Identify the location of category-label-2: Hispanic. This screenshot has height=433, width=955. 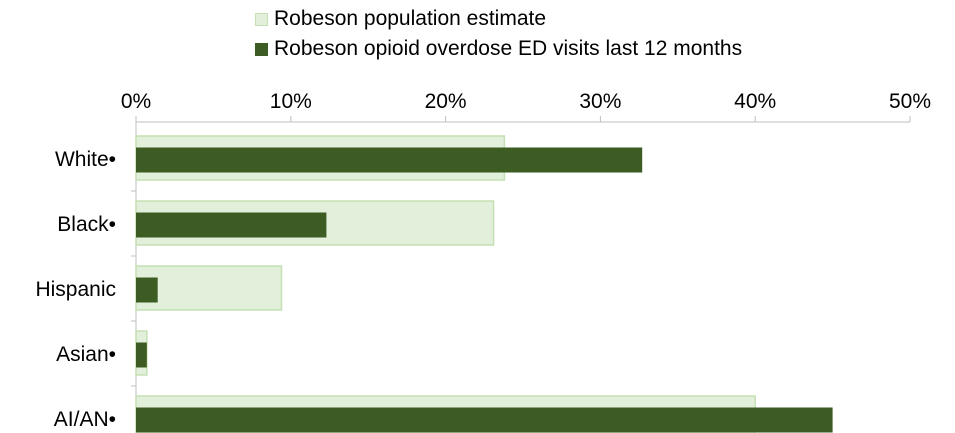
(75, 289).